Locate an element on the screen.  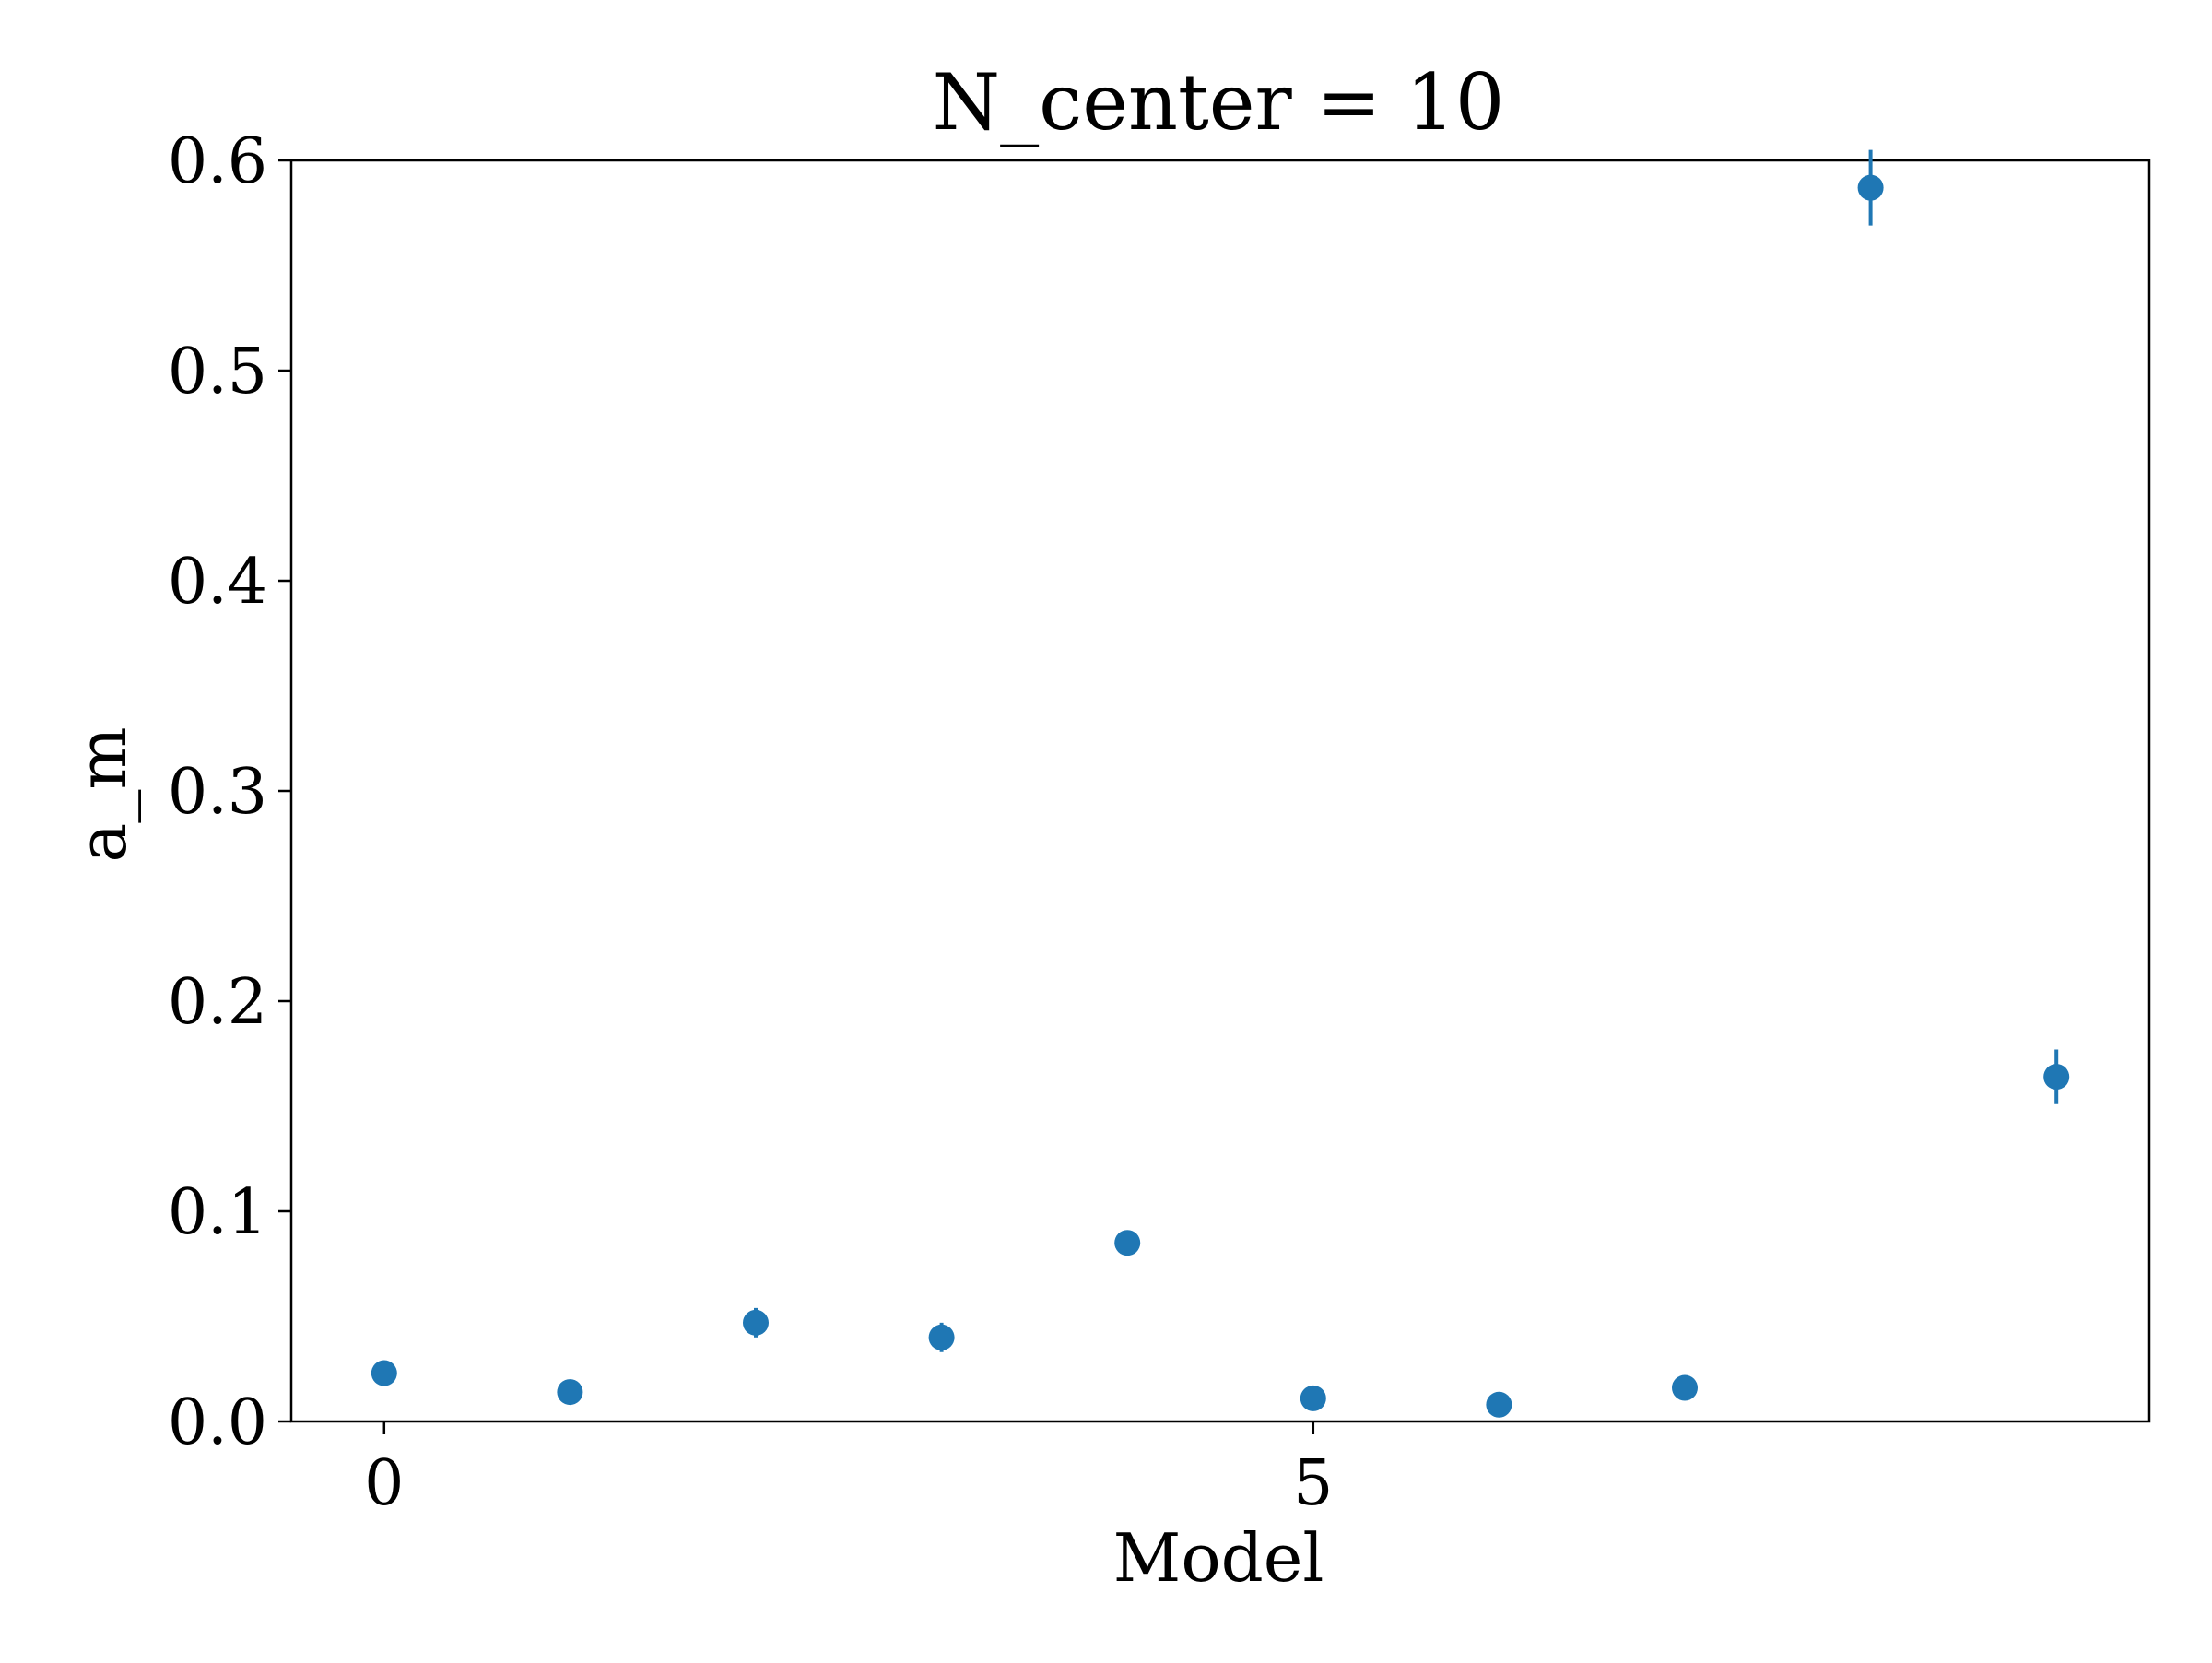
x-tick-label: 5 is located at coordinates (1313, 1483).